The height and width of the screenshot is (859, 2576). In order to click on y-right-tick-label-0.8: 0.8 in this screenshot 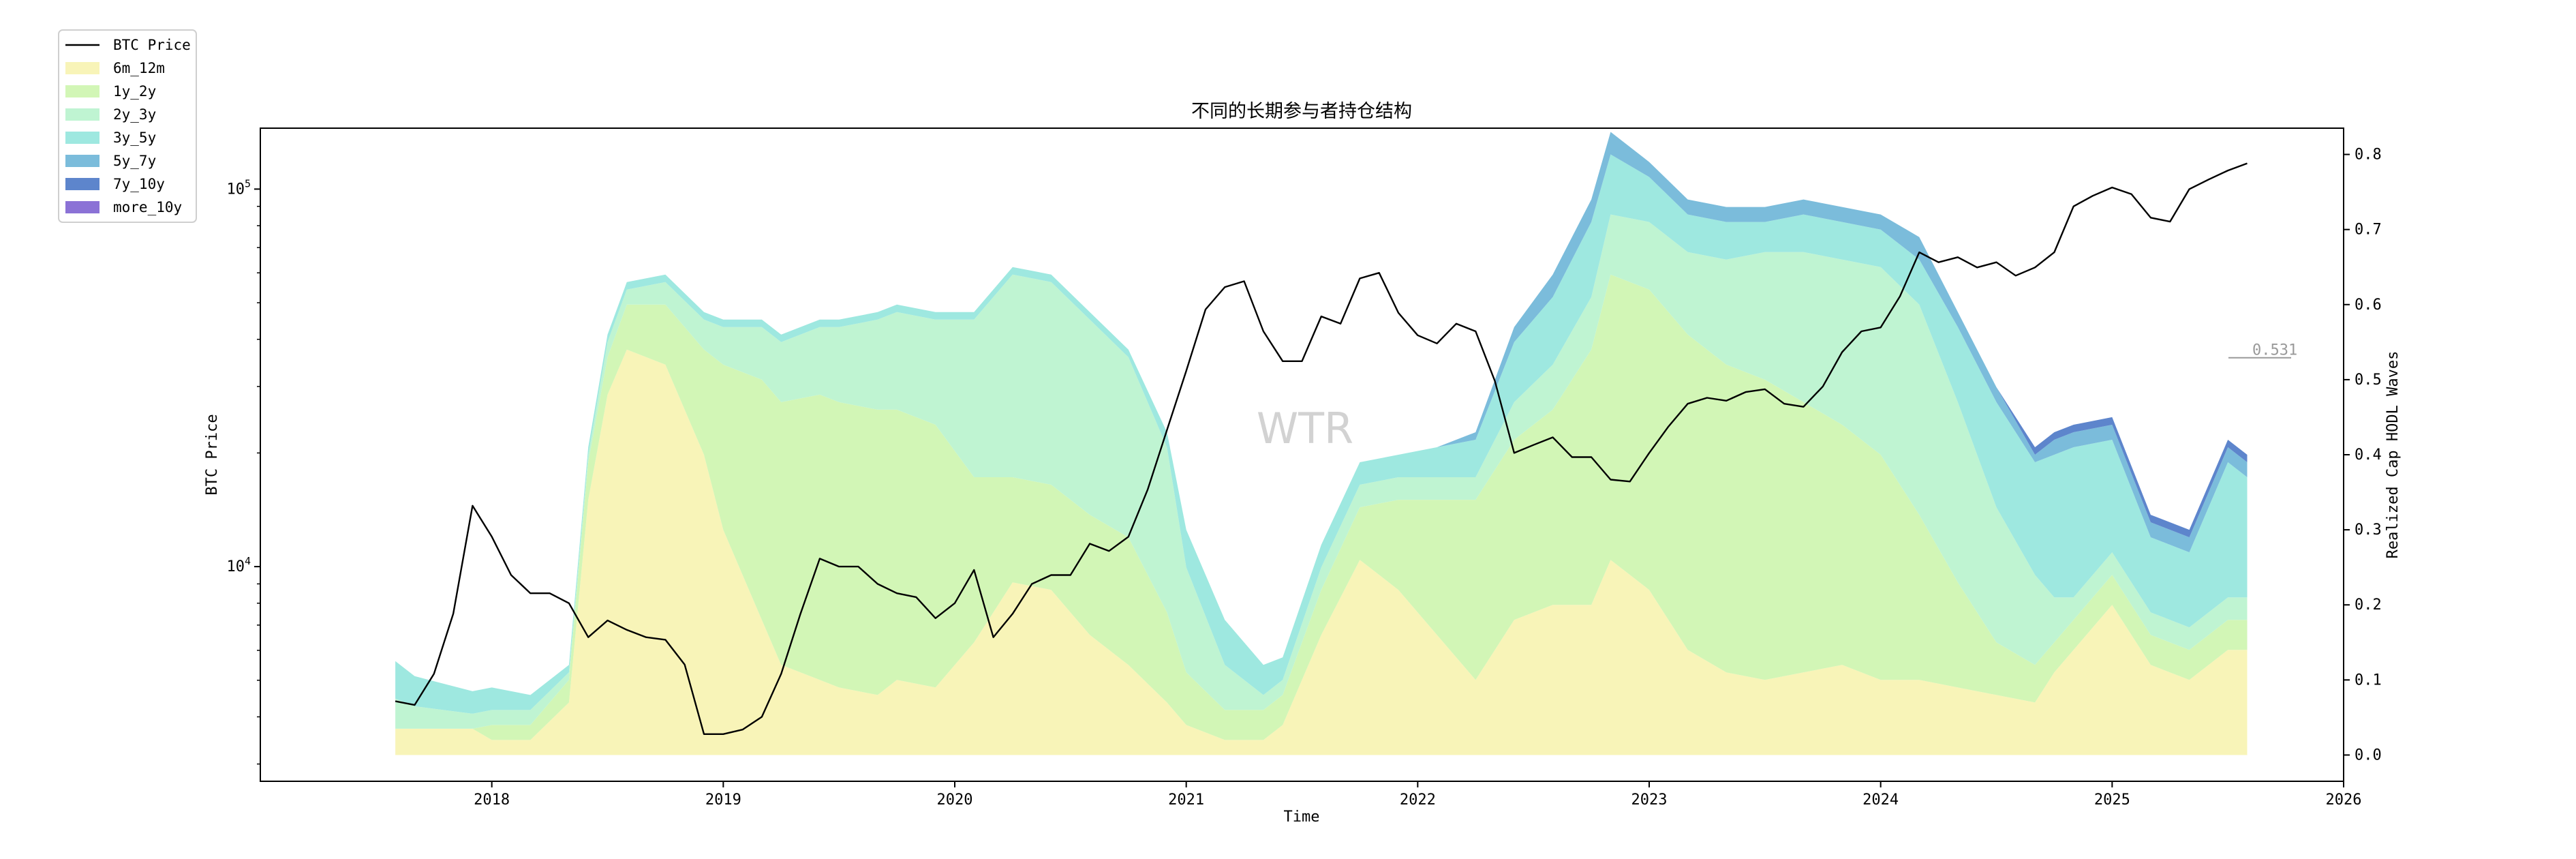, I will do `click(2368, 155)`.